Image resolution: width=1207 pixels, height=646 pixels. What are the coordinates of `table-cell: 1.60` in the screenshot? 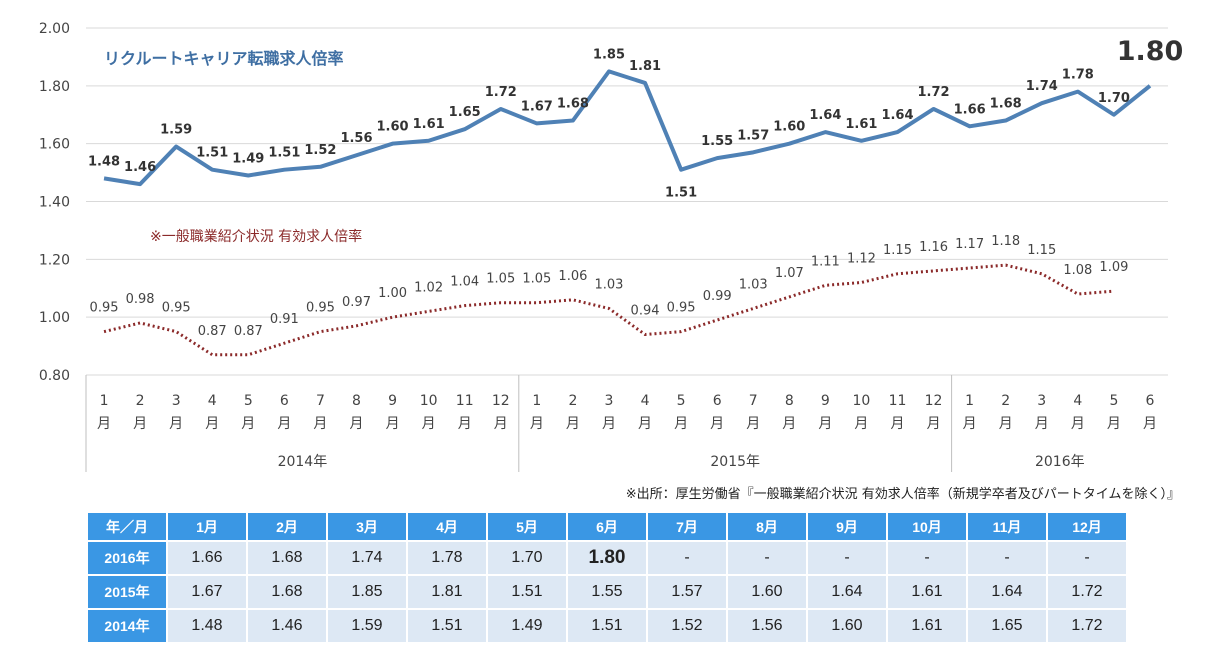 It's located at (767, 592).